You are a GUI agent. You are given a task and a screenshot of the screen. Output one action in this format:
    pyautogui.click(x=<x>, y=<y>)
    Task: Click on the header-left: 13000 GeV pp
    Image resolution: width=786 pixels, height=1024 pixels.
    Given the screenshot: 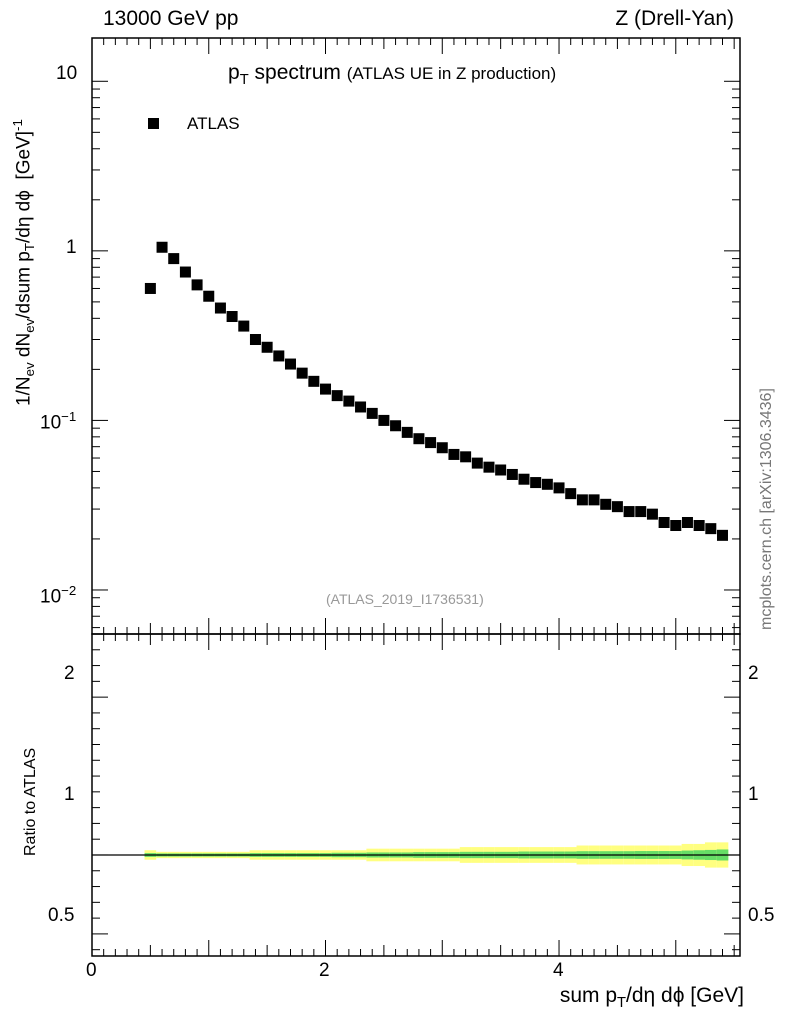 What is the action you would take?
    pyautogui.click(x=171, y=18)
    